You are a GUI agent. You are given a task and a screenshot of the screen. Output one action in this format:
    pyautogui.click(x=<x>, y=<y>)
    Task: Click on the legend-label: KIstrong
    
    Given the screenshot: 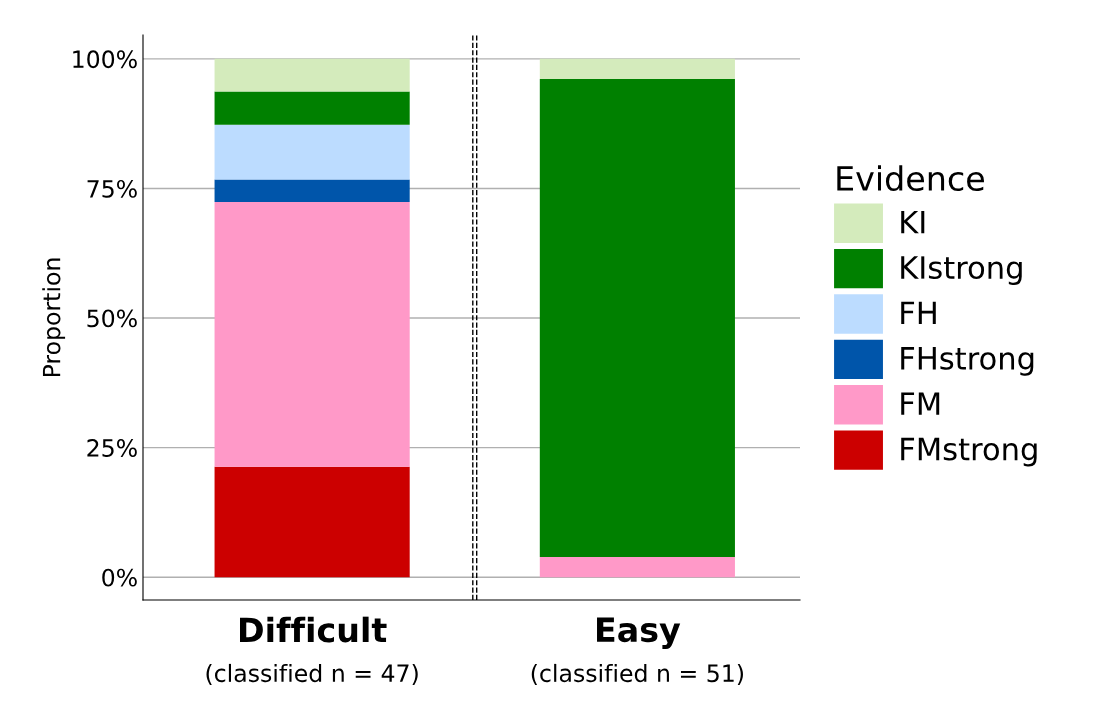 What is the action you would take?
    pyautogui.click(x=961, y=270)
    